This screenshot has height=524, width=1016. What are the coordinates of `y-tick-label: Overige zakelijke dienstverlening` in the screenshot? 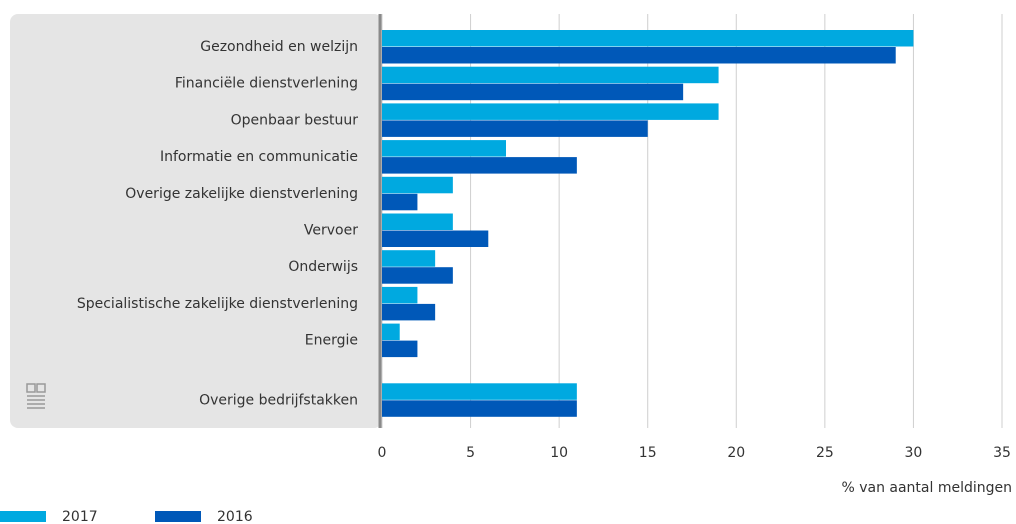 It's located at (241, 194).